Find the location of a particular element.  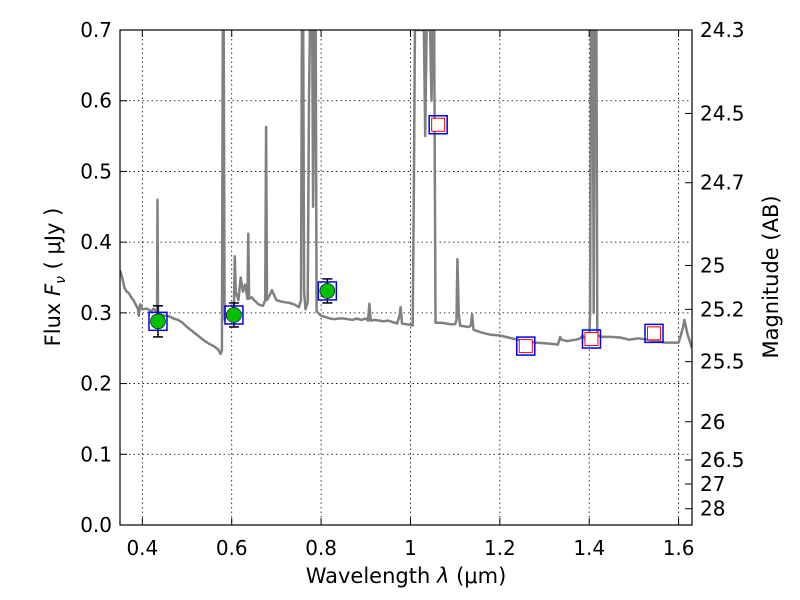

y-tick-label: 0.2 is located at coordinates (96, 384).